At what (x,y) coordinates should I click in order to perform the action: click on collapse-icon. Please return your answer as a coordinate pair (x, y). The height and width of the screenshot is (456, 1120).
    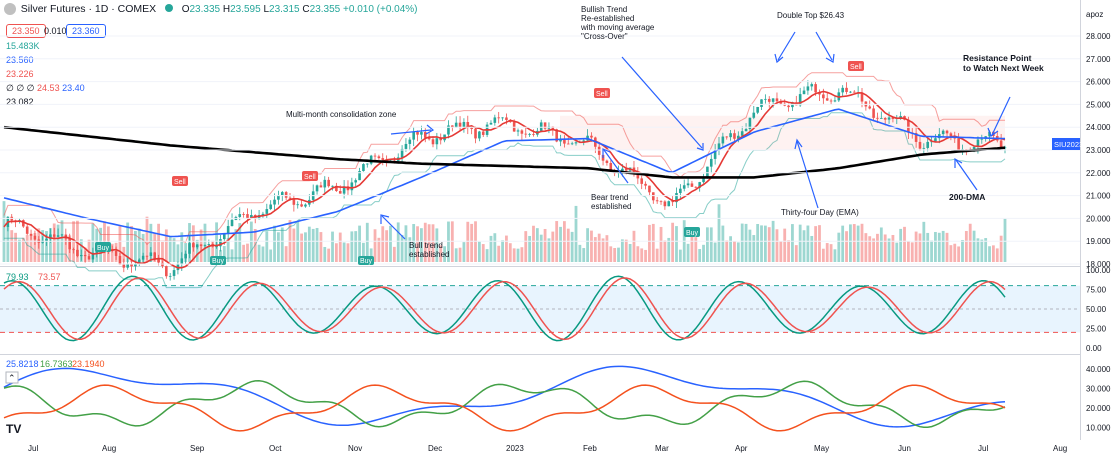
    Looking at the image, I should click on (12, 377).